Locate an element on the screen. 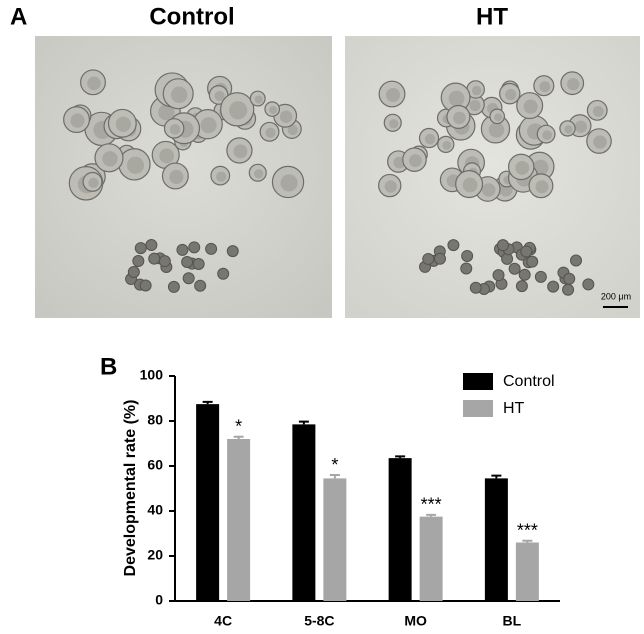  y-tick-label: 40 is located at coordinates (155, 510).